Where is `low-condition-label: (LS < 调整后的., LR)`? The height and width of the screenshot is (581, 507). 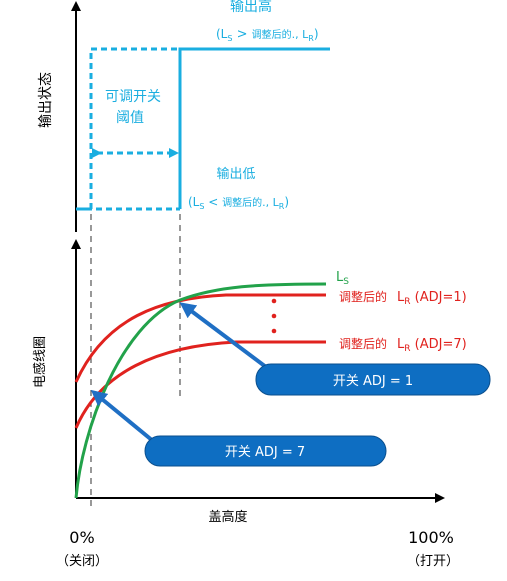
low-condition-label: (LS < 调整后的., LR) is located at coordinates (238, 203).